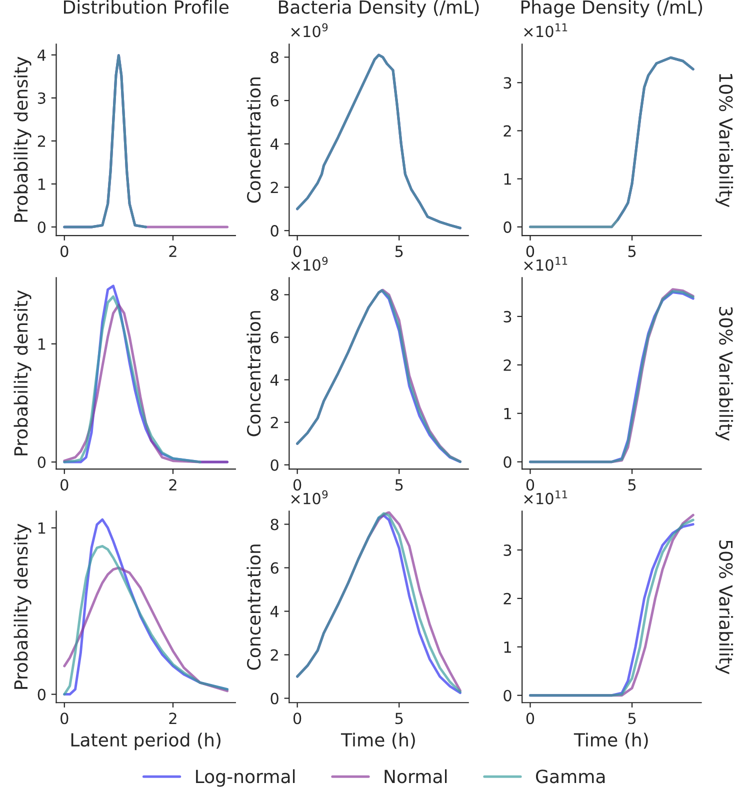 This screenshot has width=750, height=803. I want to click on chart-title: Bacteria Density (/mL), so click(379, 9).